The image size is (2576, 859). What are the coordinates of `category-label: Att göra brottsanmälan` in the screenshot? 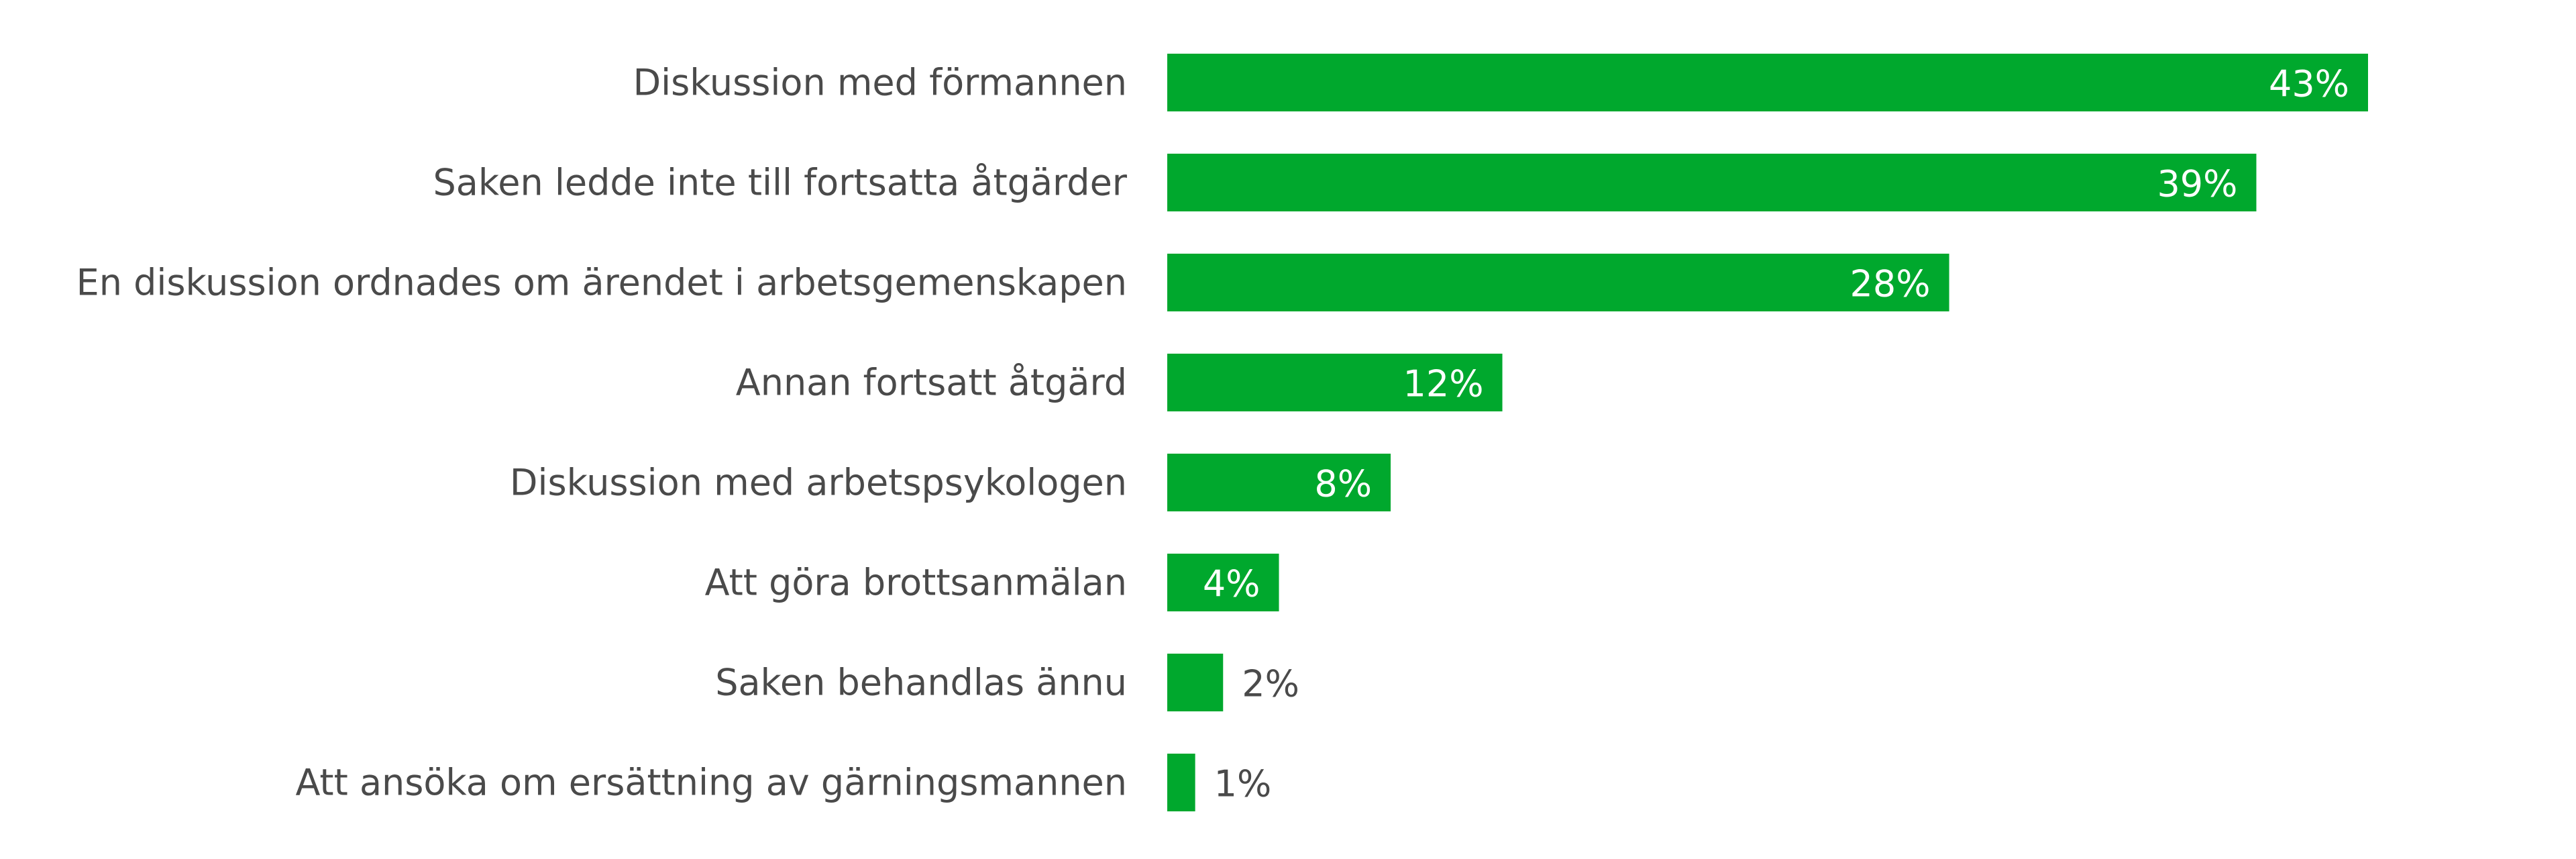 It's located at (916, 583).